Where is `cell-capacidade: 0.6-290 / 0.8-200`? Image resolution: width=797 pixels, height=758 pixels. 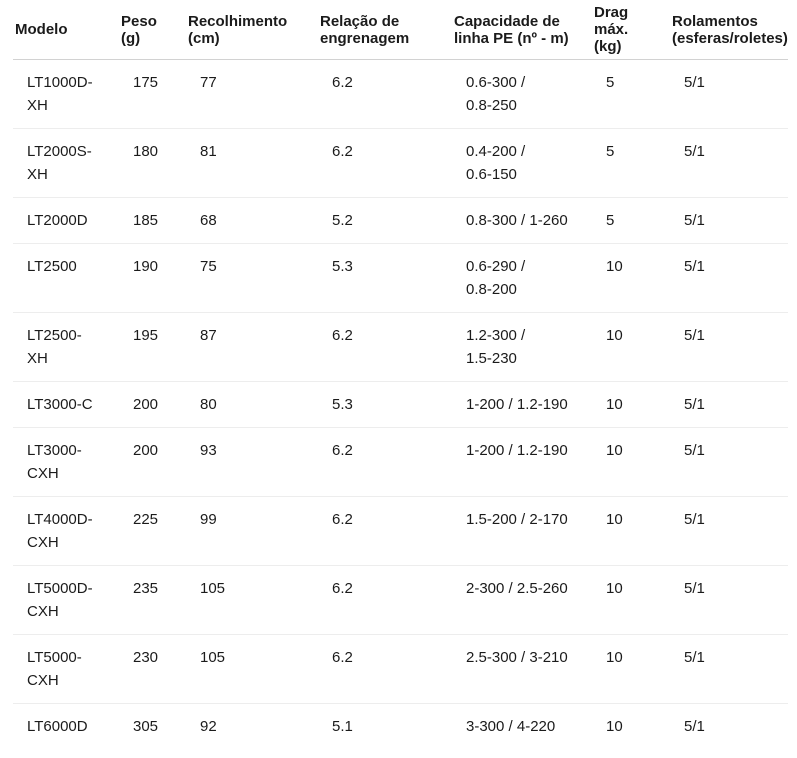 cell-capacidade: 0.6-290 / 0.8-200 is located at coordinates (522, 278).